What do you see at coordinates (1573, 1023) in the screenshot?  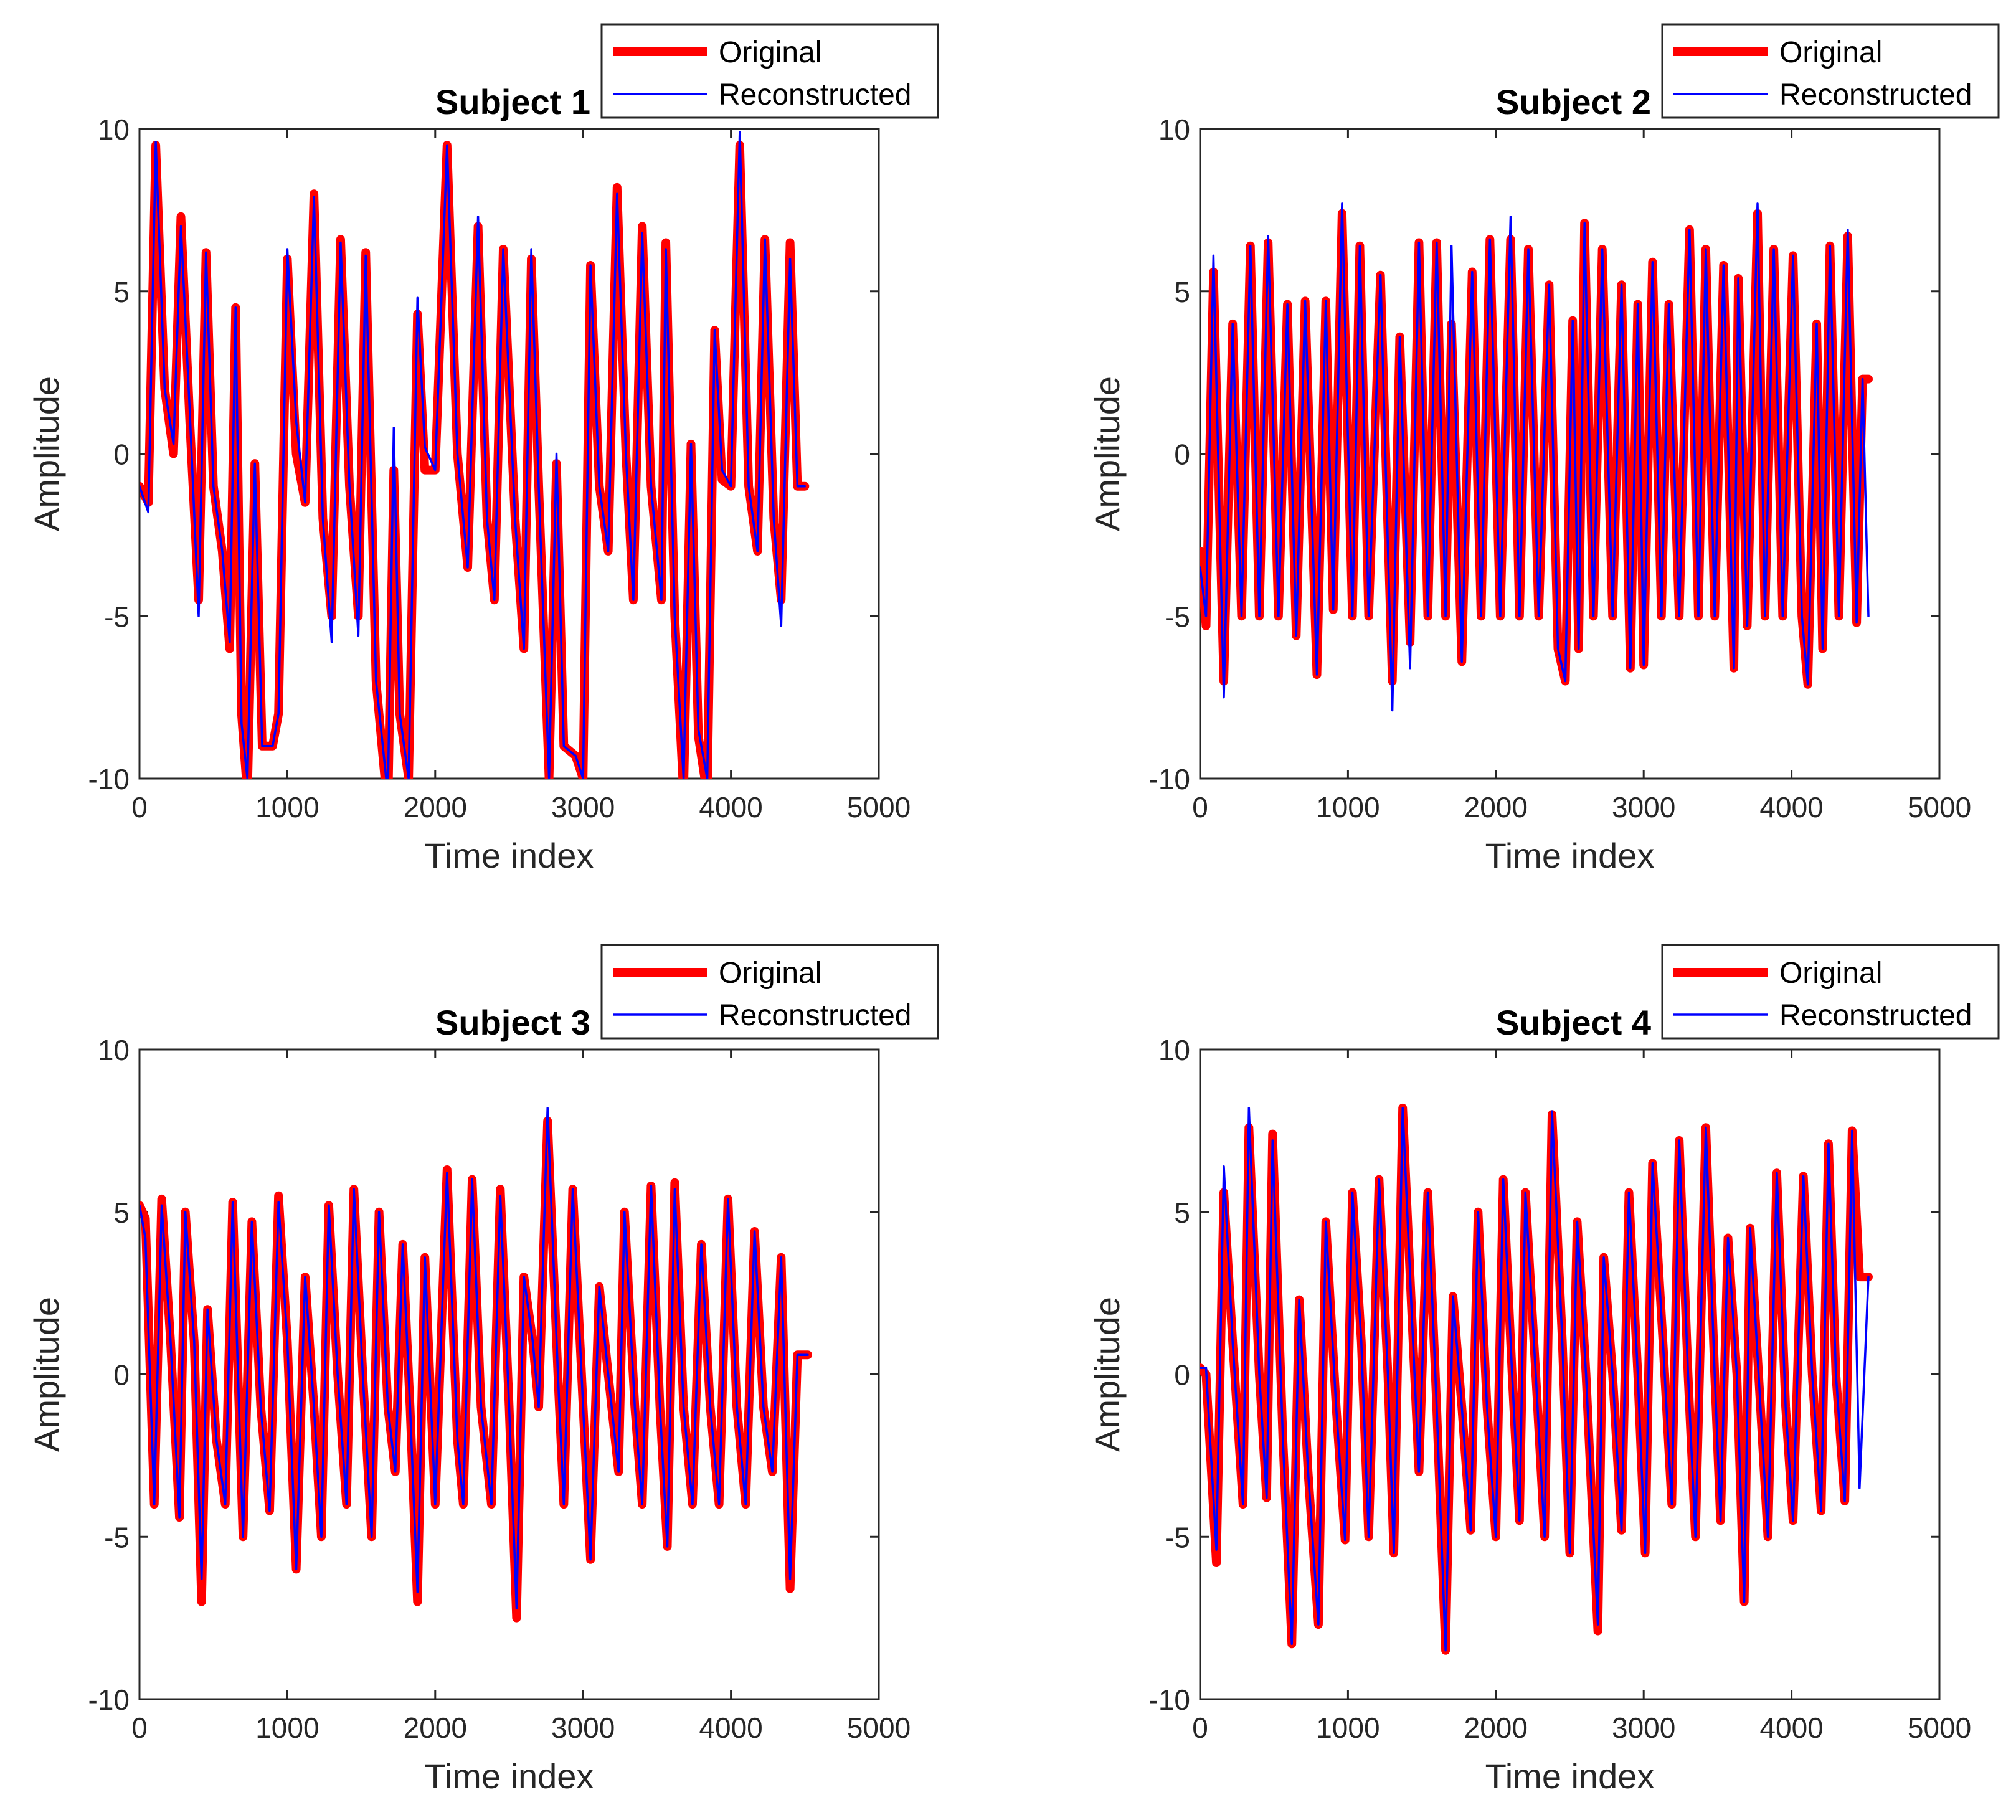 I see `chart-title: Subject 4` at bounding box center [1573, 1023].